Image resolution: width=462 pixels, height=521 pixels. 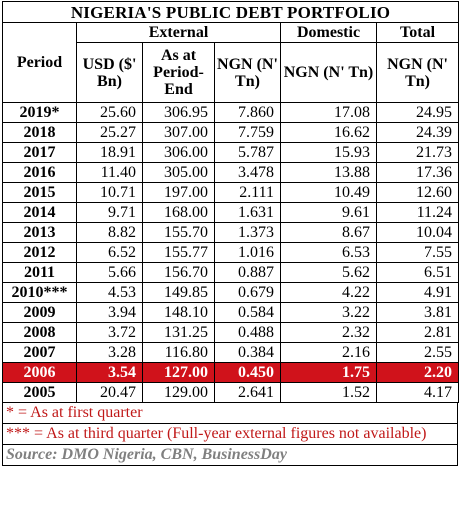 I want to click on cell-usd: 3.72, so click(x=109, y=332).